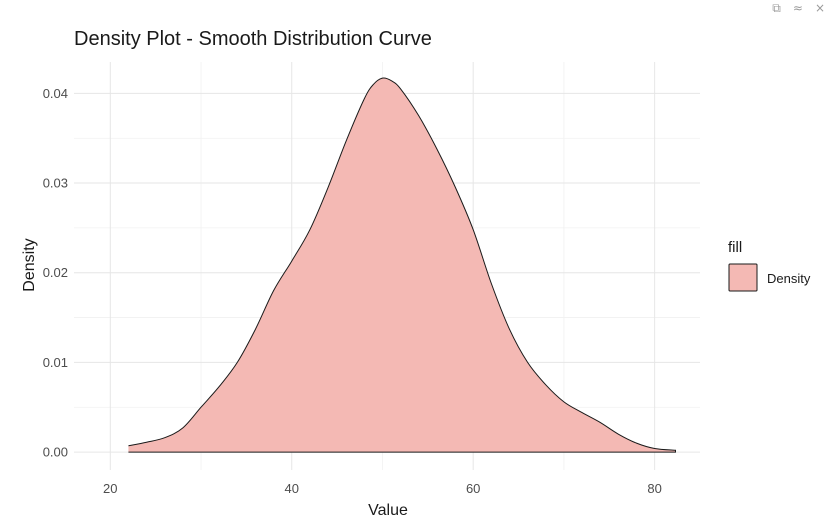  What do you see at coordinates (819, 8) in the screenshot?
I see `close-icon: ×` at bounding box center [819, 8].